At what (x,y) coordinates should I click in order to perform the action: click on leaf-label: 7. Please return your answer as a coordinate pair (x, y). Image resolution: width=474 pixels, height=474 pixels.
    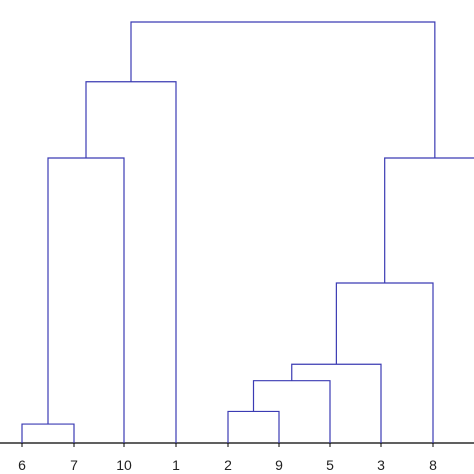
    Looking at the image, I should click on (74, 465).